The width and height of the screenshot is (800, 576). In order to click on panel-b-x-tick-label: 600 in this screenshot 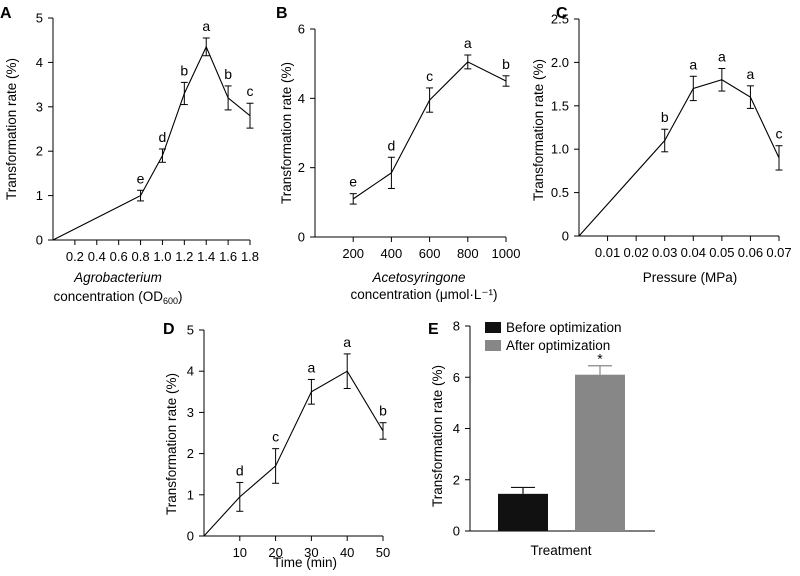, I will do `click(430, 253)`.